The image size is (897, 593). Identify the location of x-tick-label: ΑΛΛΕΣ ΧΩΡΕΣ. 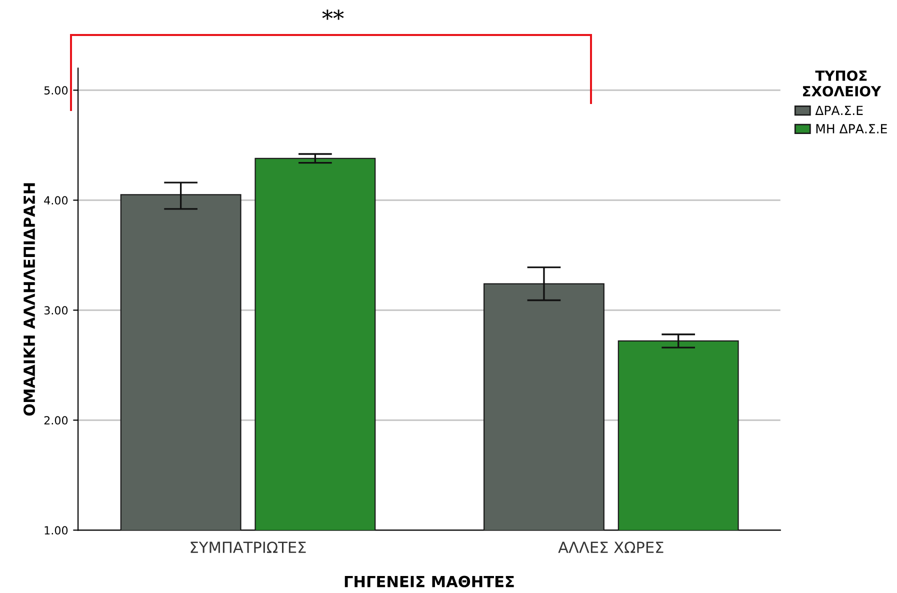
(611, 547).